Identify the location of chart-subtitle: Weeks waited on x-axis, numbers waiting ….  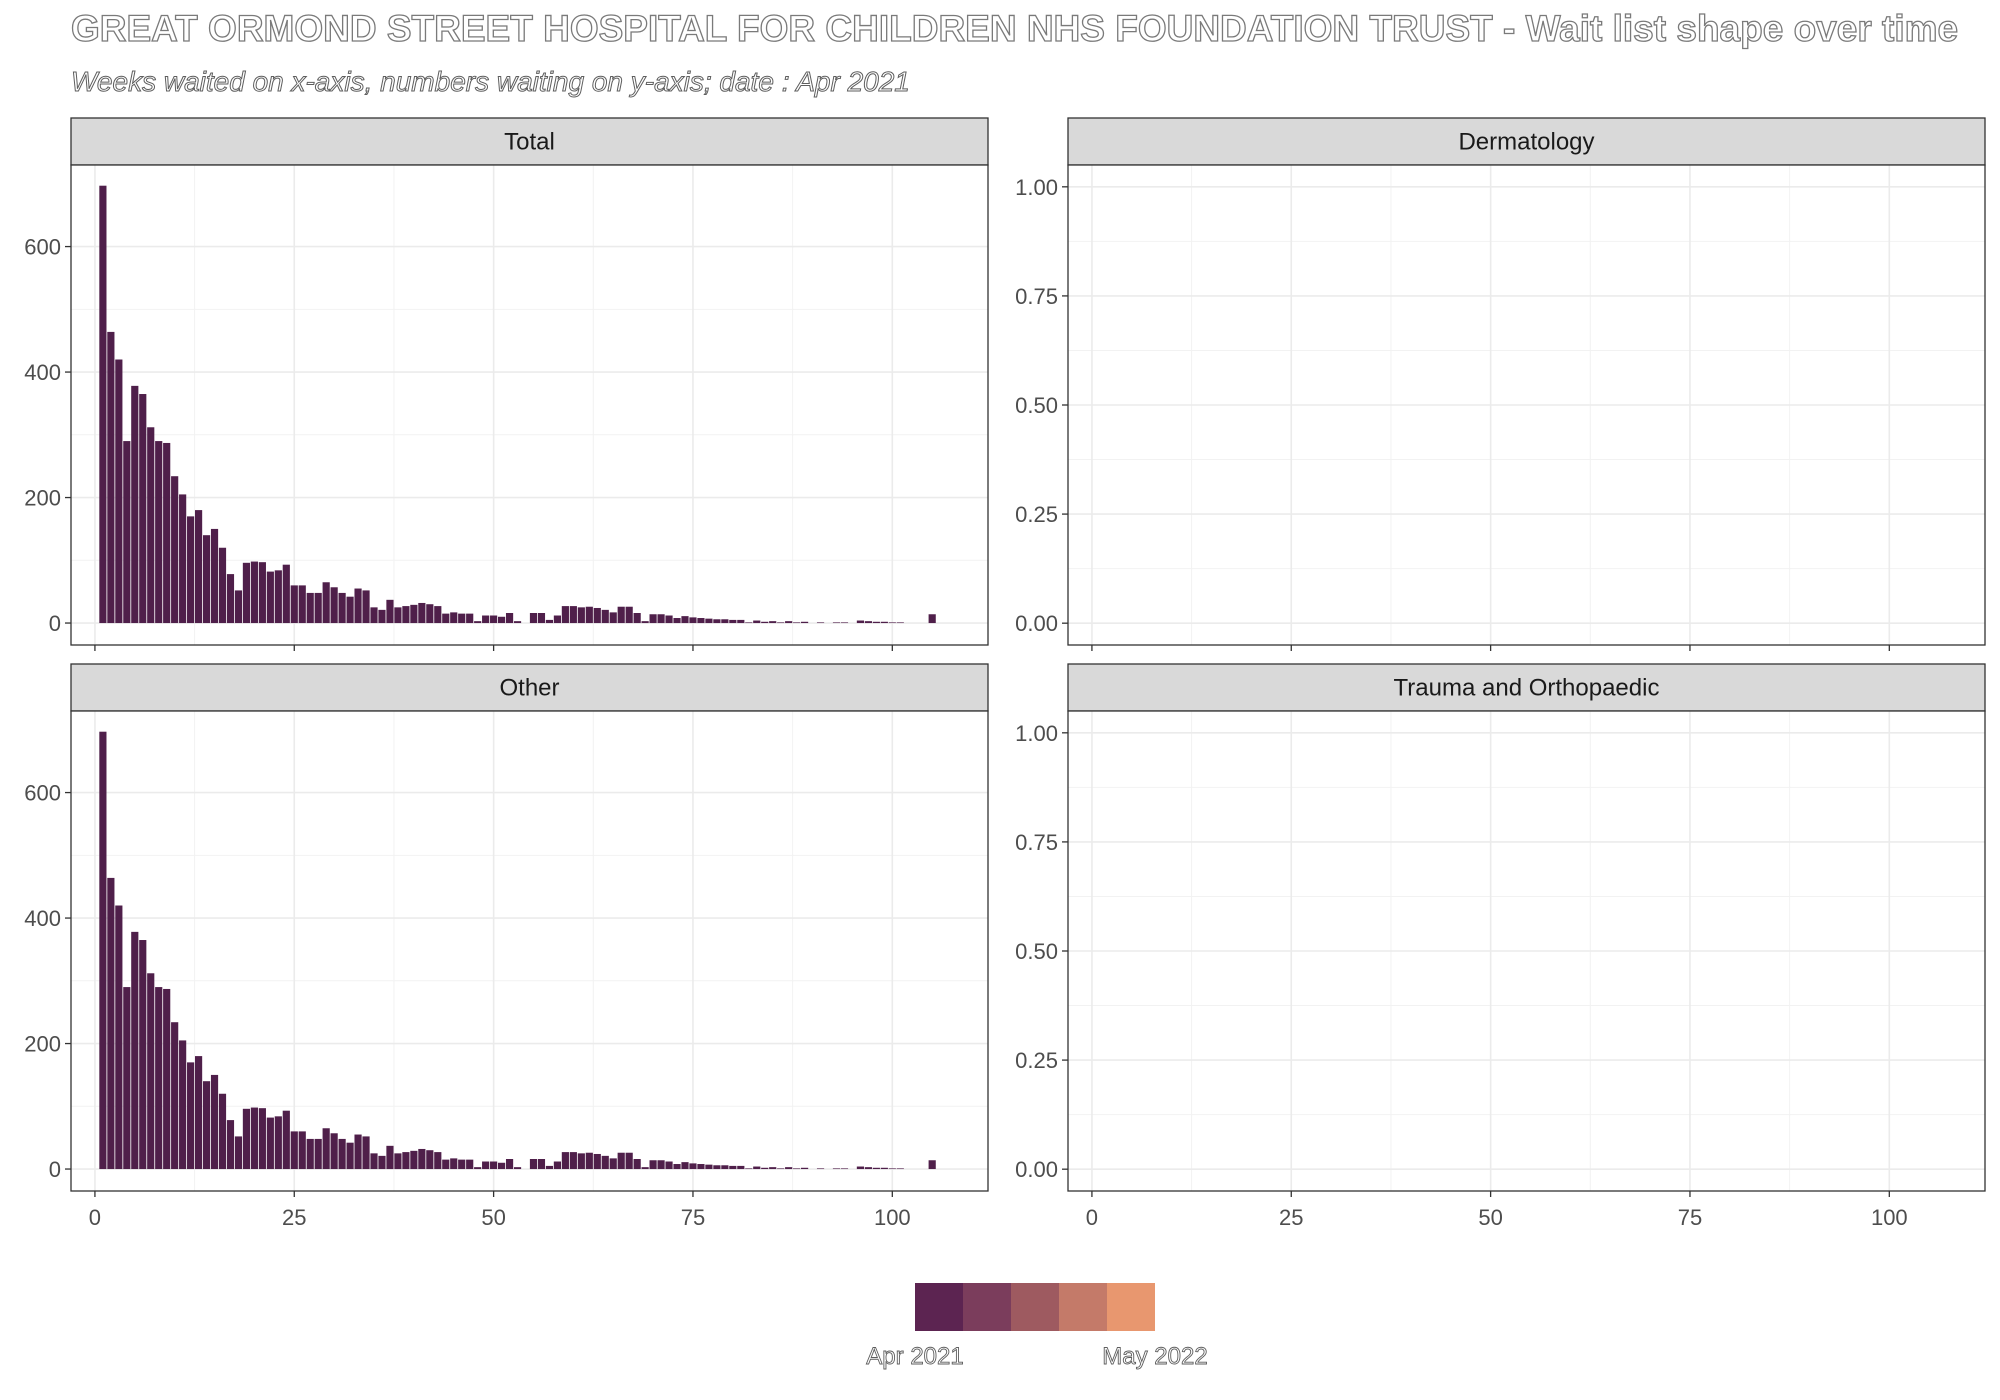
(491, 82).